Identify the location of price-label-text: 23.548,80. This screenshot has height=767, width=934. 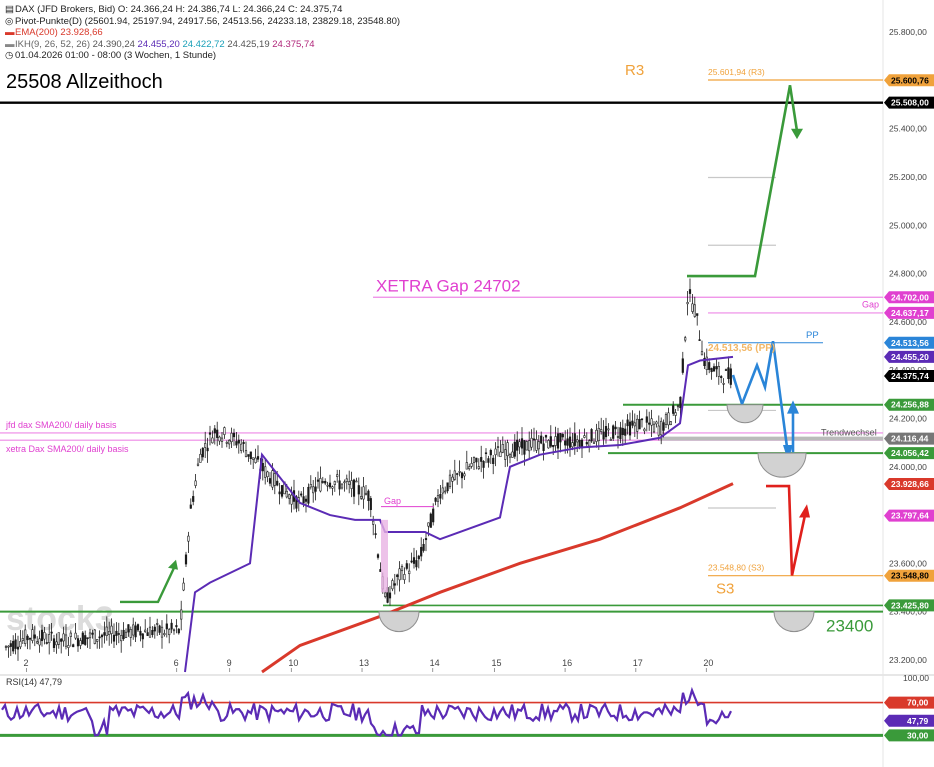
(910, 576).